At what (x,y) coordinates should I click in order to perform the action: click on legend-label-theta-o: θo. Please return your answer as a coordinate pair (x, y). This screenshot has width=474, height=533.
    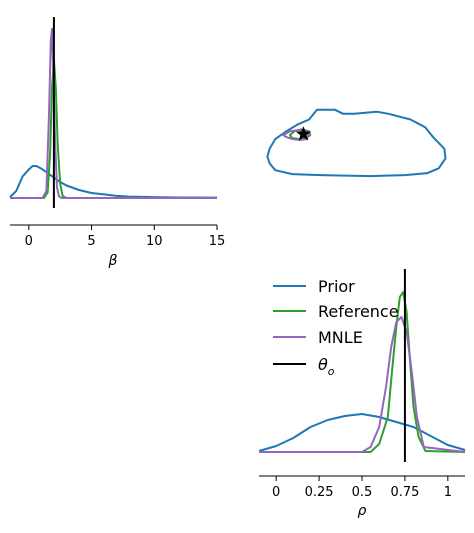
    Looking at the image, I should click on (326, 366).